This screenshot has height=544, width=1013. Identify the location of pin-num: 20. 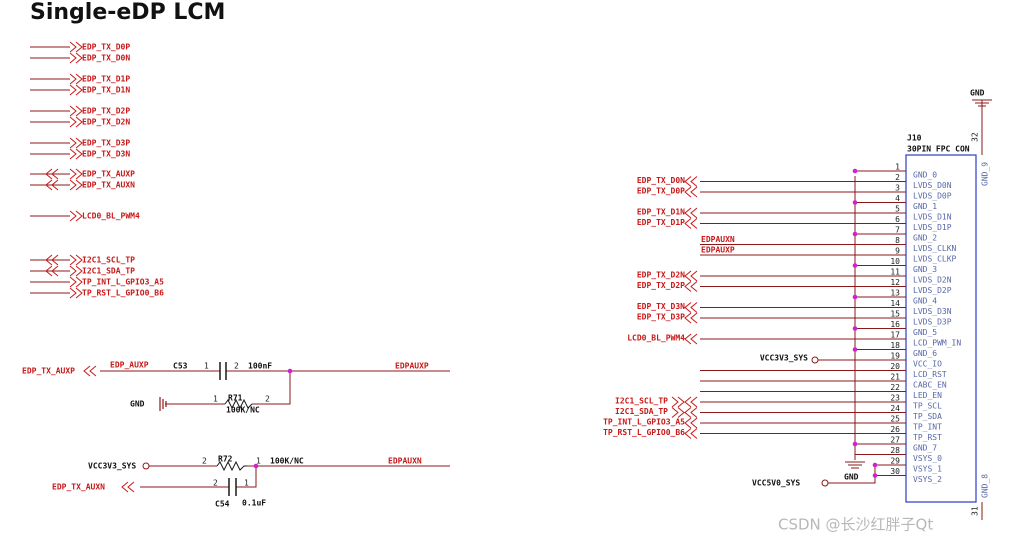
(895, 366).